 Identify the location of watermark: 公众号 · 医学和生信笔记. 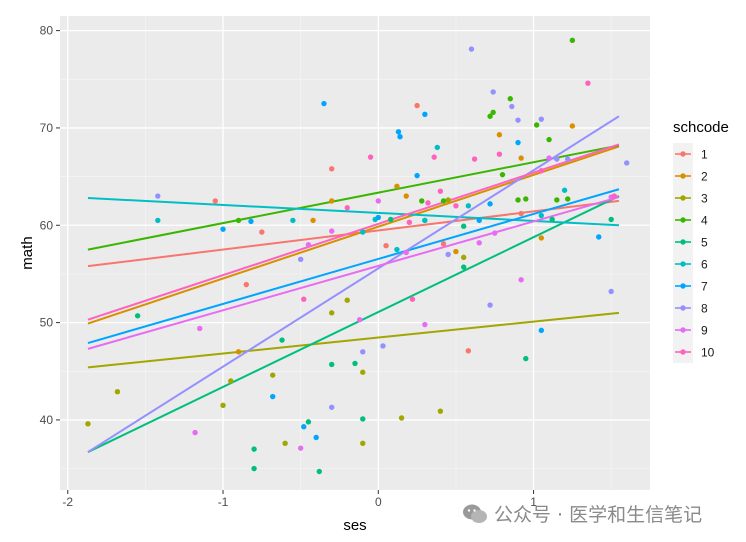
(582, 513).